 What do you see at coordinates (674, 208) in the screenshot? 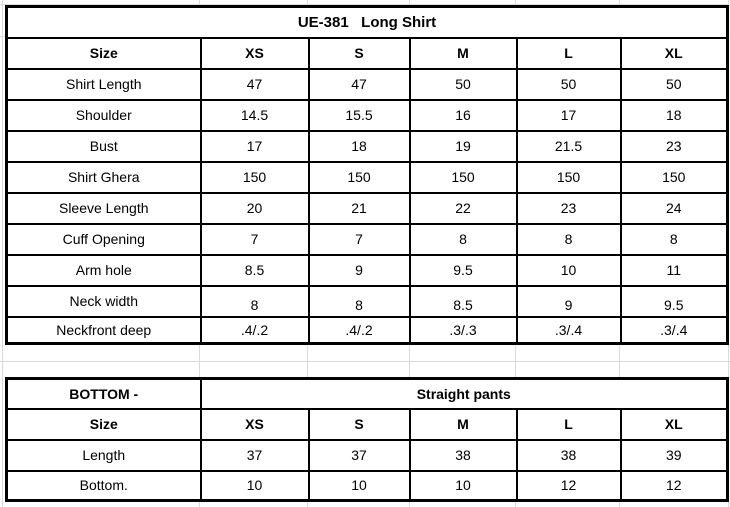
I see `measurement-value: 24` at bounding box center [674, 208].